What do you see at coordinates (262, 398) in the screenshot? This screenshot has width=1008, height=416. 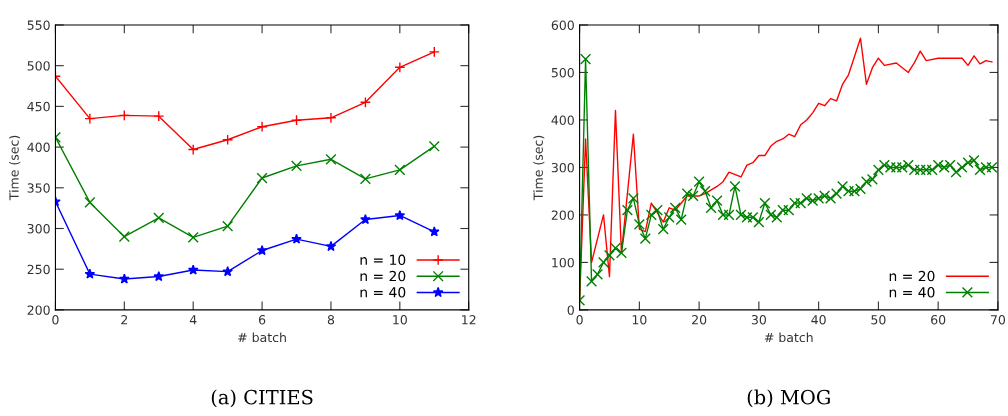 I see `text: (a) CITIES` at bounding box center [262, 398].